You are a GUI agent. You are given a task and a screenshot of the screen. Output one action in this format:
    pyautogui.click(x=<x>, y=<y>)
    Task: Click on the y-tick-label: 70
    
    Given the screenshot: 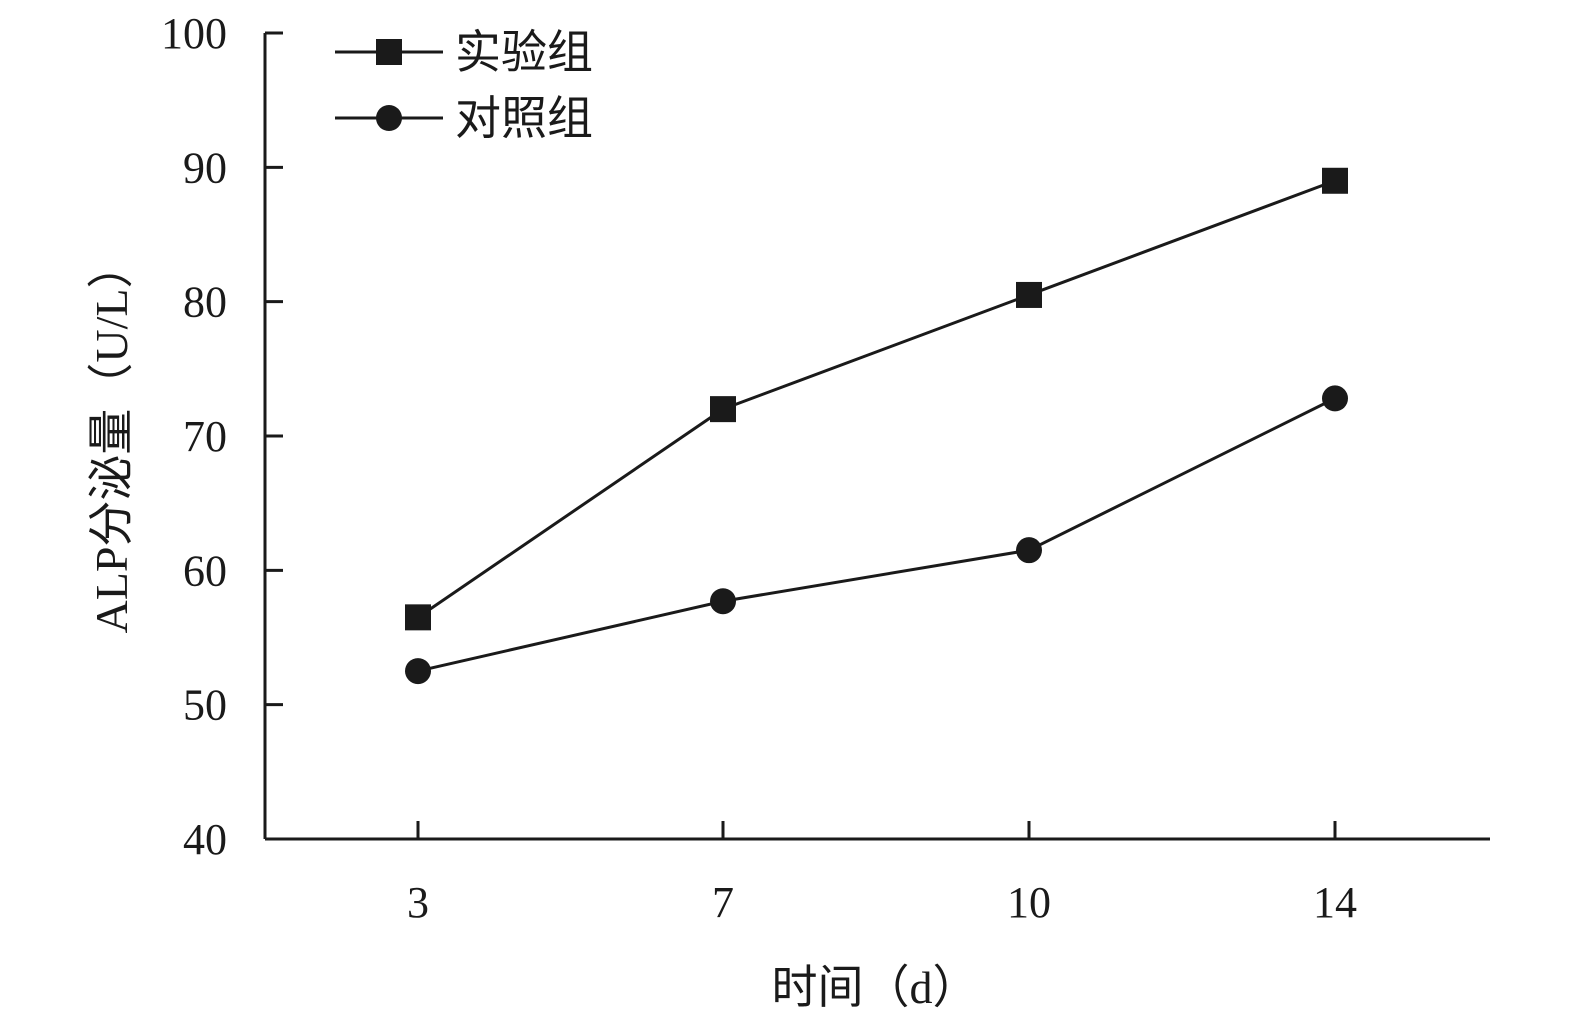 What is the action you would take?
    pyautogui.click(x=205, y=436)
    